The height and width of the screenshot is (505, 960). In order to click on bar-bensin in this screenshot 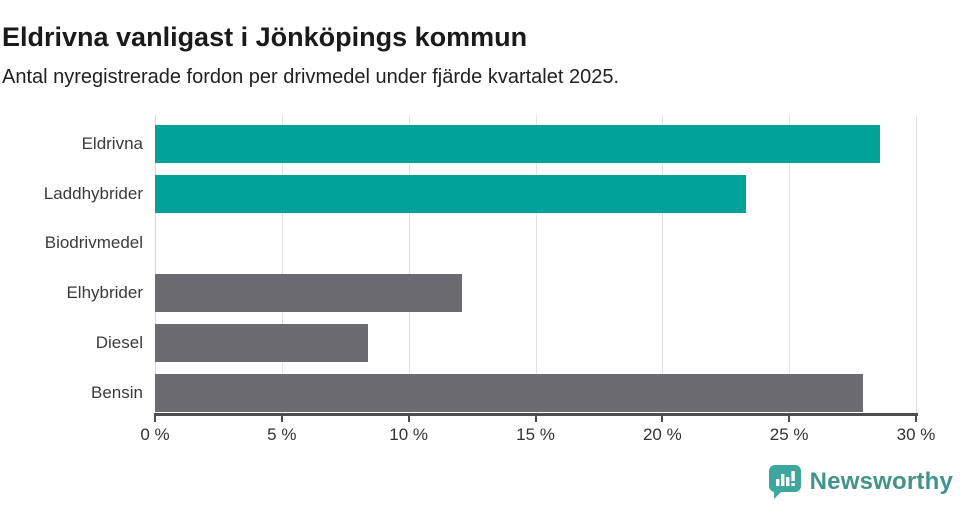, I will do `click(509, 392)`.